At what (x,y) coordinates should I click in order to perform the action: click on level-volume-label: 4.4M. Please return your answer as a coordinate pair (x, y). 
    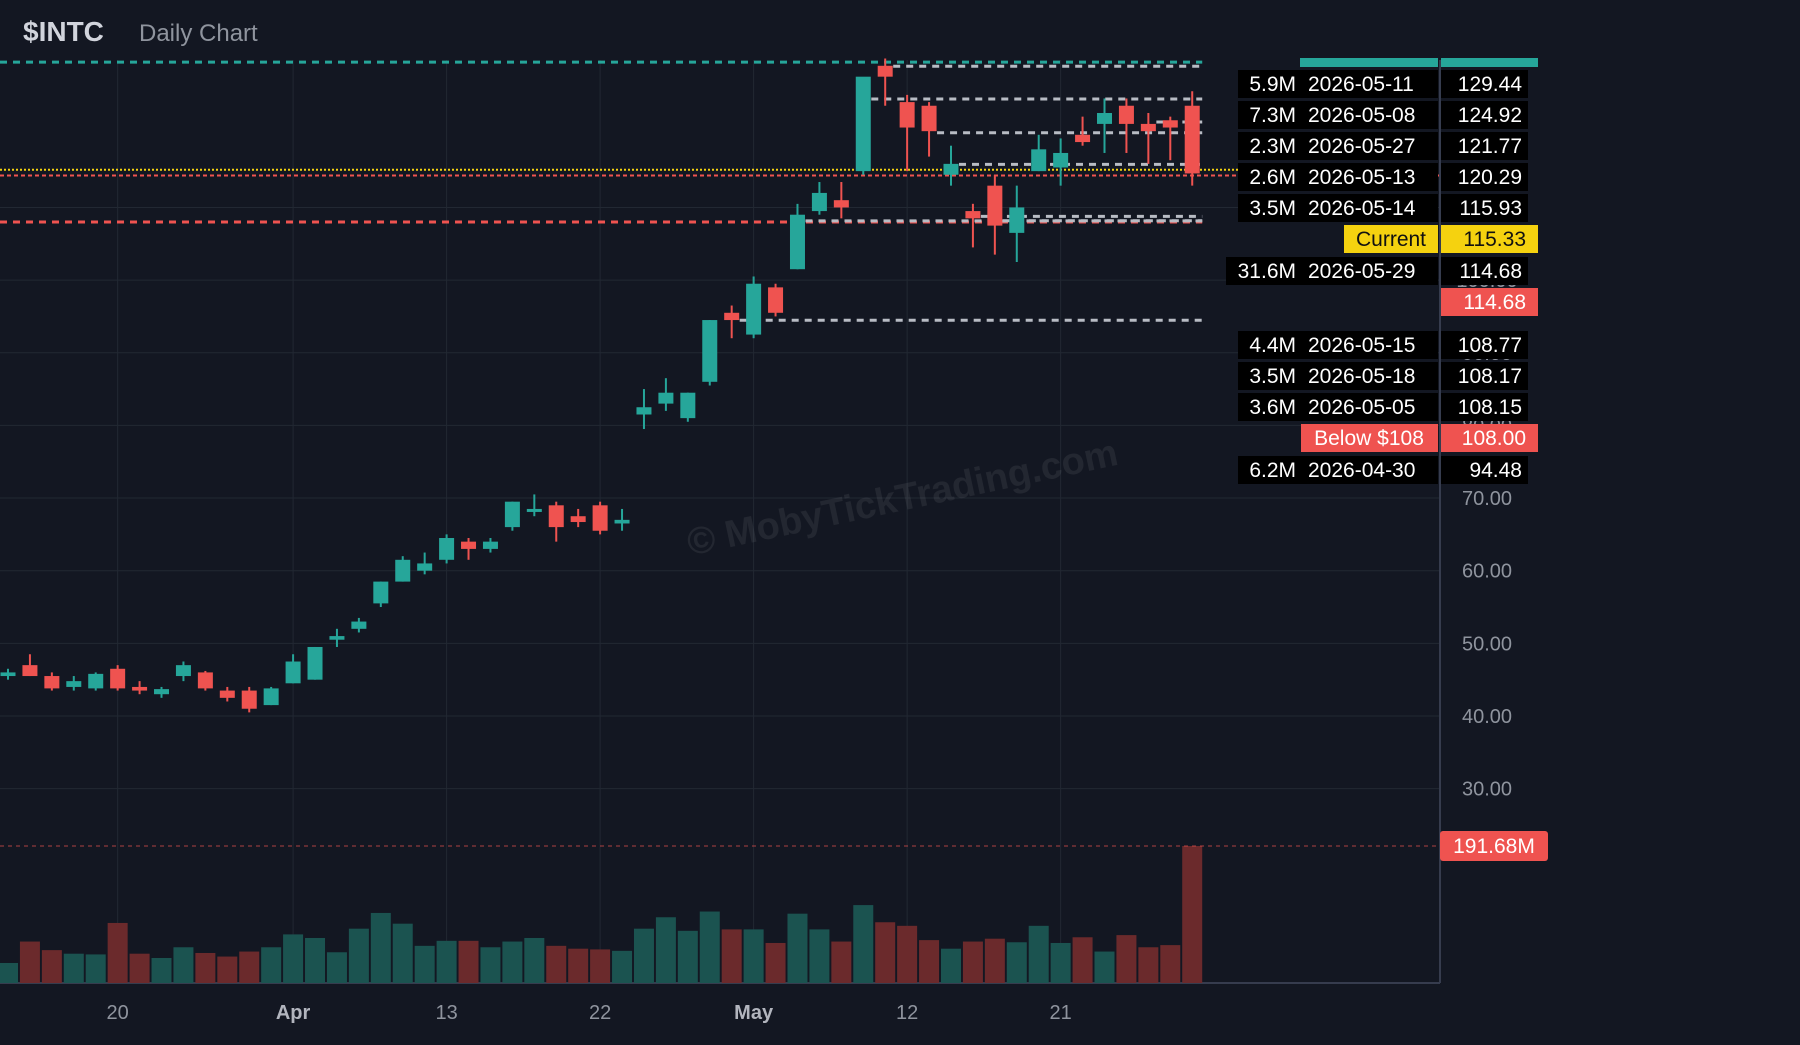
    Looking at the image, I should click on (1272, 345).